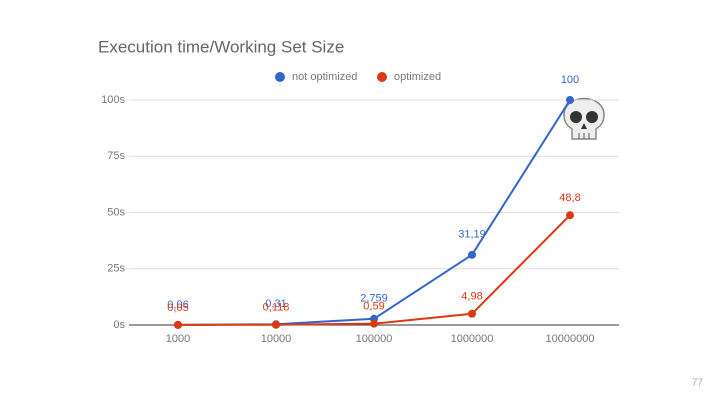 The width and height of the screenshot is (720, 405). I want to click on data-label: 0,06, so click(177, 305).